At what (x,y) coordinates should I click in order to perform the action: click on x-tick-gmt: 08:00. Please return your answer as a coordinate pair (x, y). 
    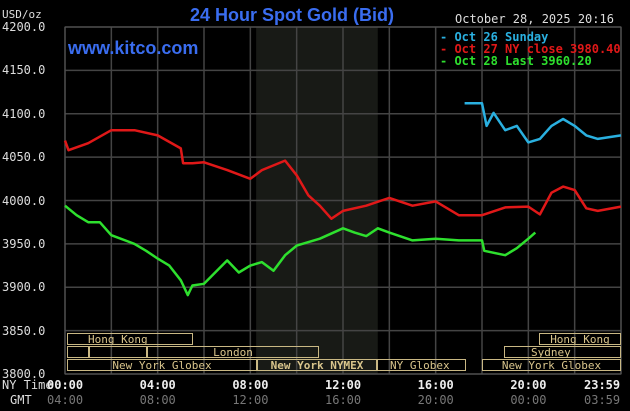
    Looking at the image, I should click on (157, 400).